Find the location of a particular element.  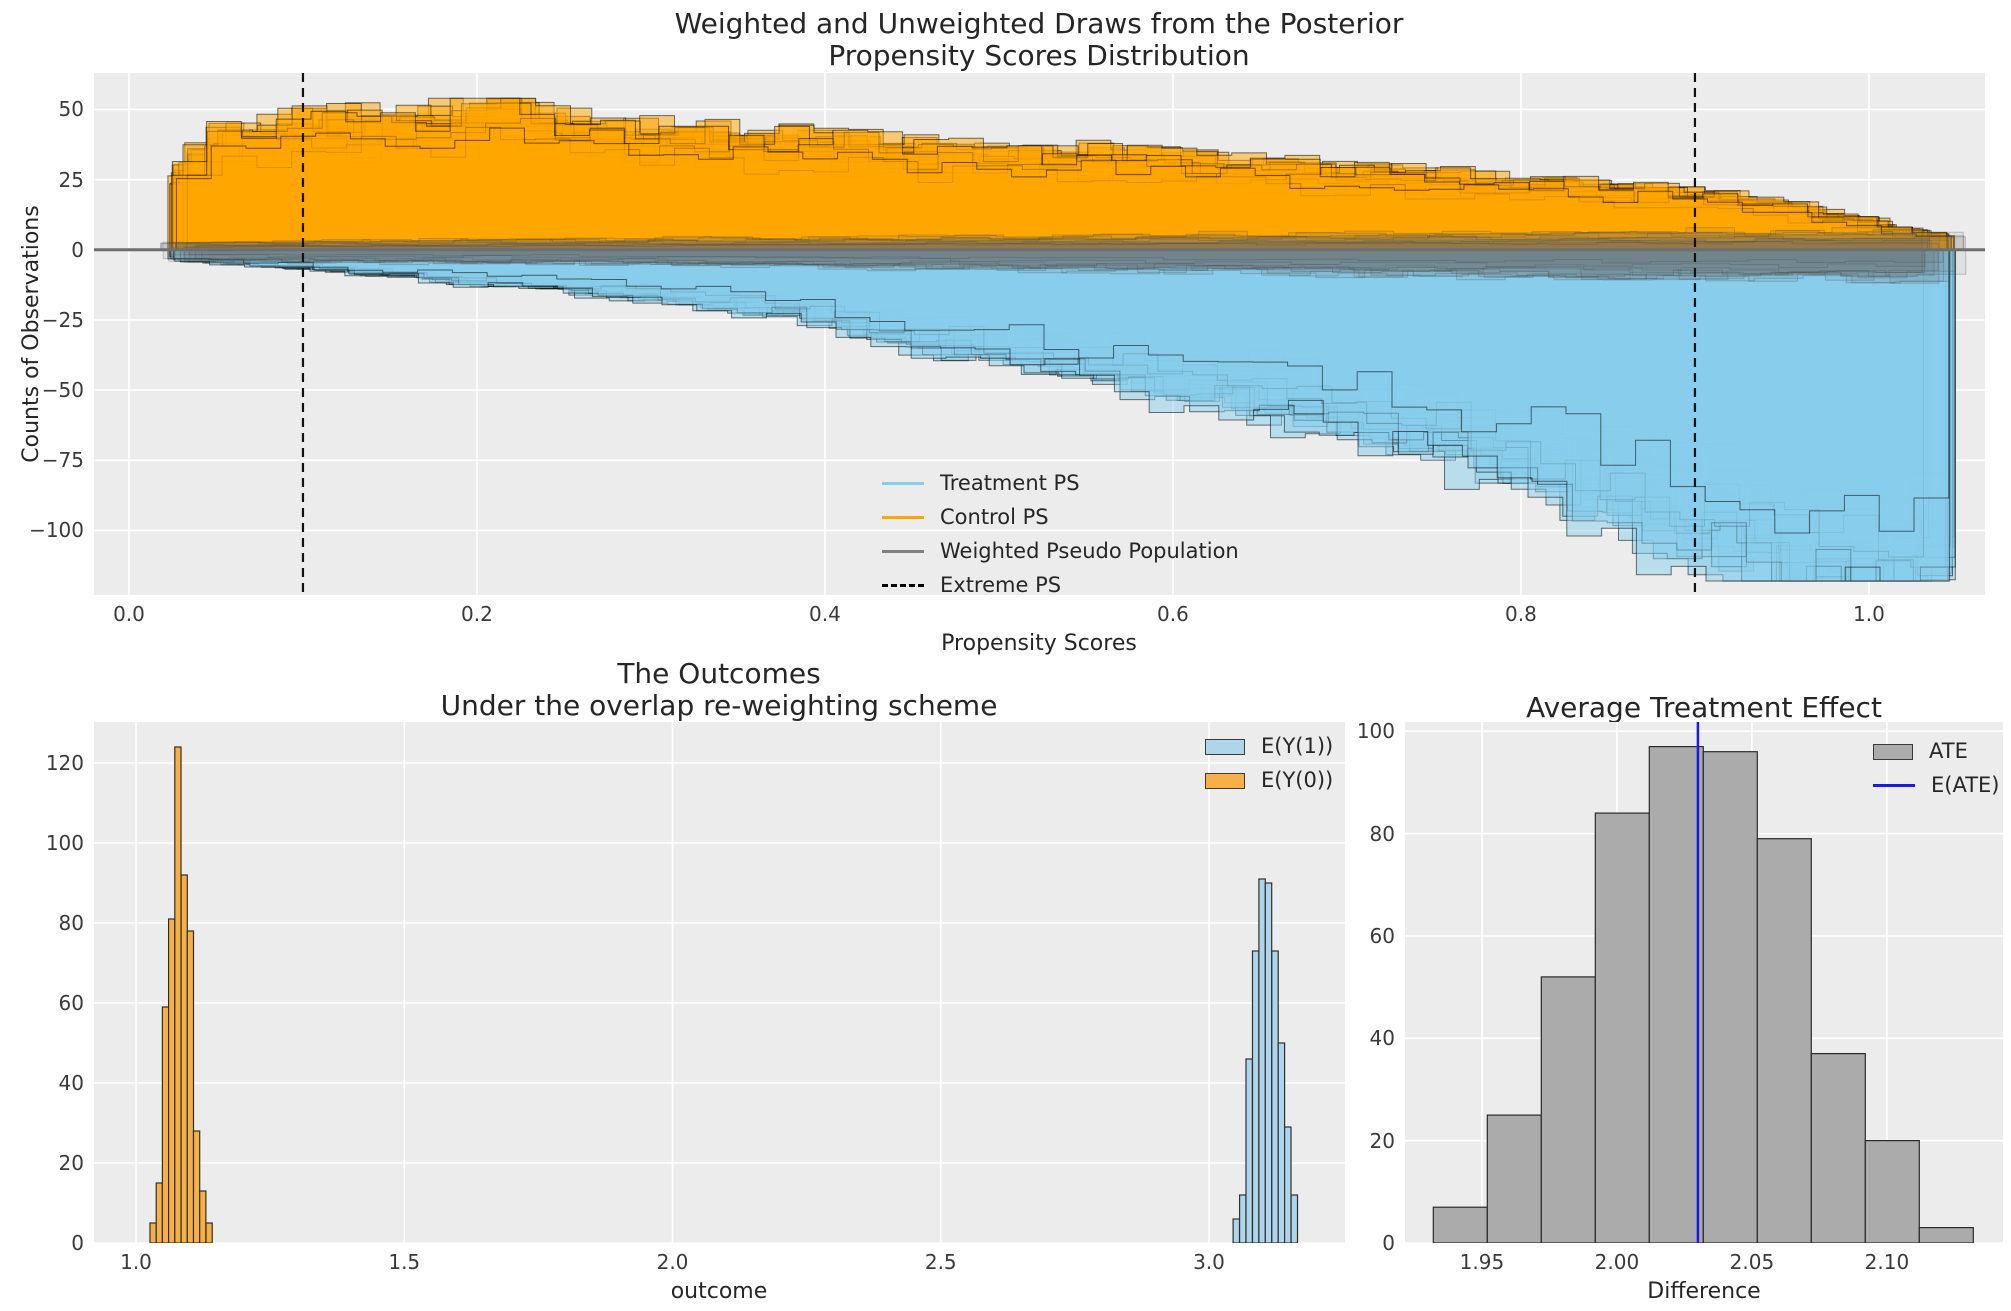

y-tick-label: 50 is located at coordinates (71, 109).